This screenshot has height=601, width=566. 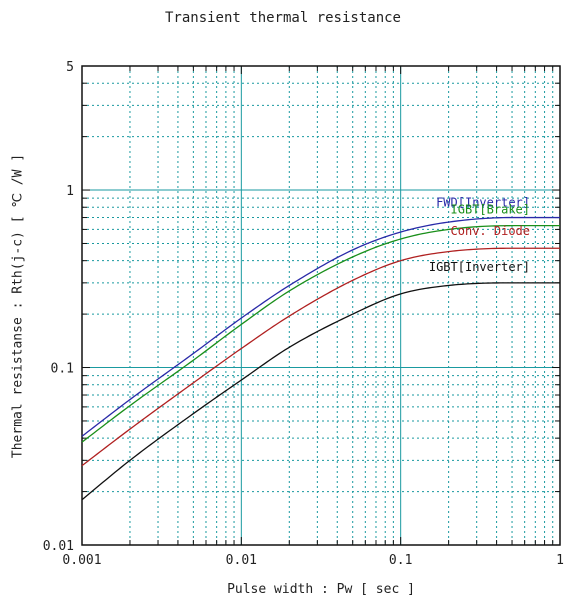 What do you see at coordinates (70, 67) in the screenshot?
I see `y-tick-label: 5` at bounding box center [70, 67].